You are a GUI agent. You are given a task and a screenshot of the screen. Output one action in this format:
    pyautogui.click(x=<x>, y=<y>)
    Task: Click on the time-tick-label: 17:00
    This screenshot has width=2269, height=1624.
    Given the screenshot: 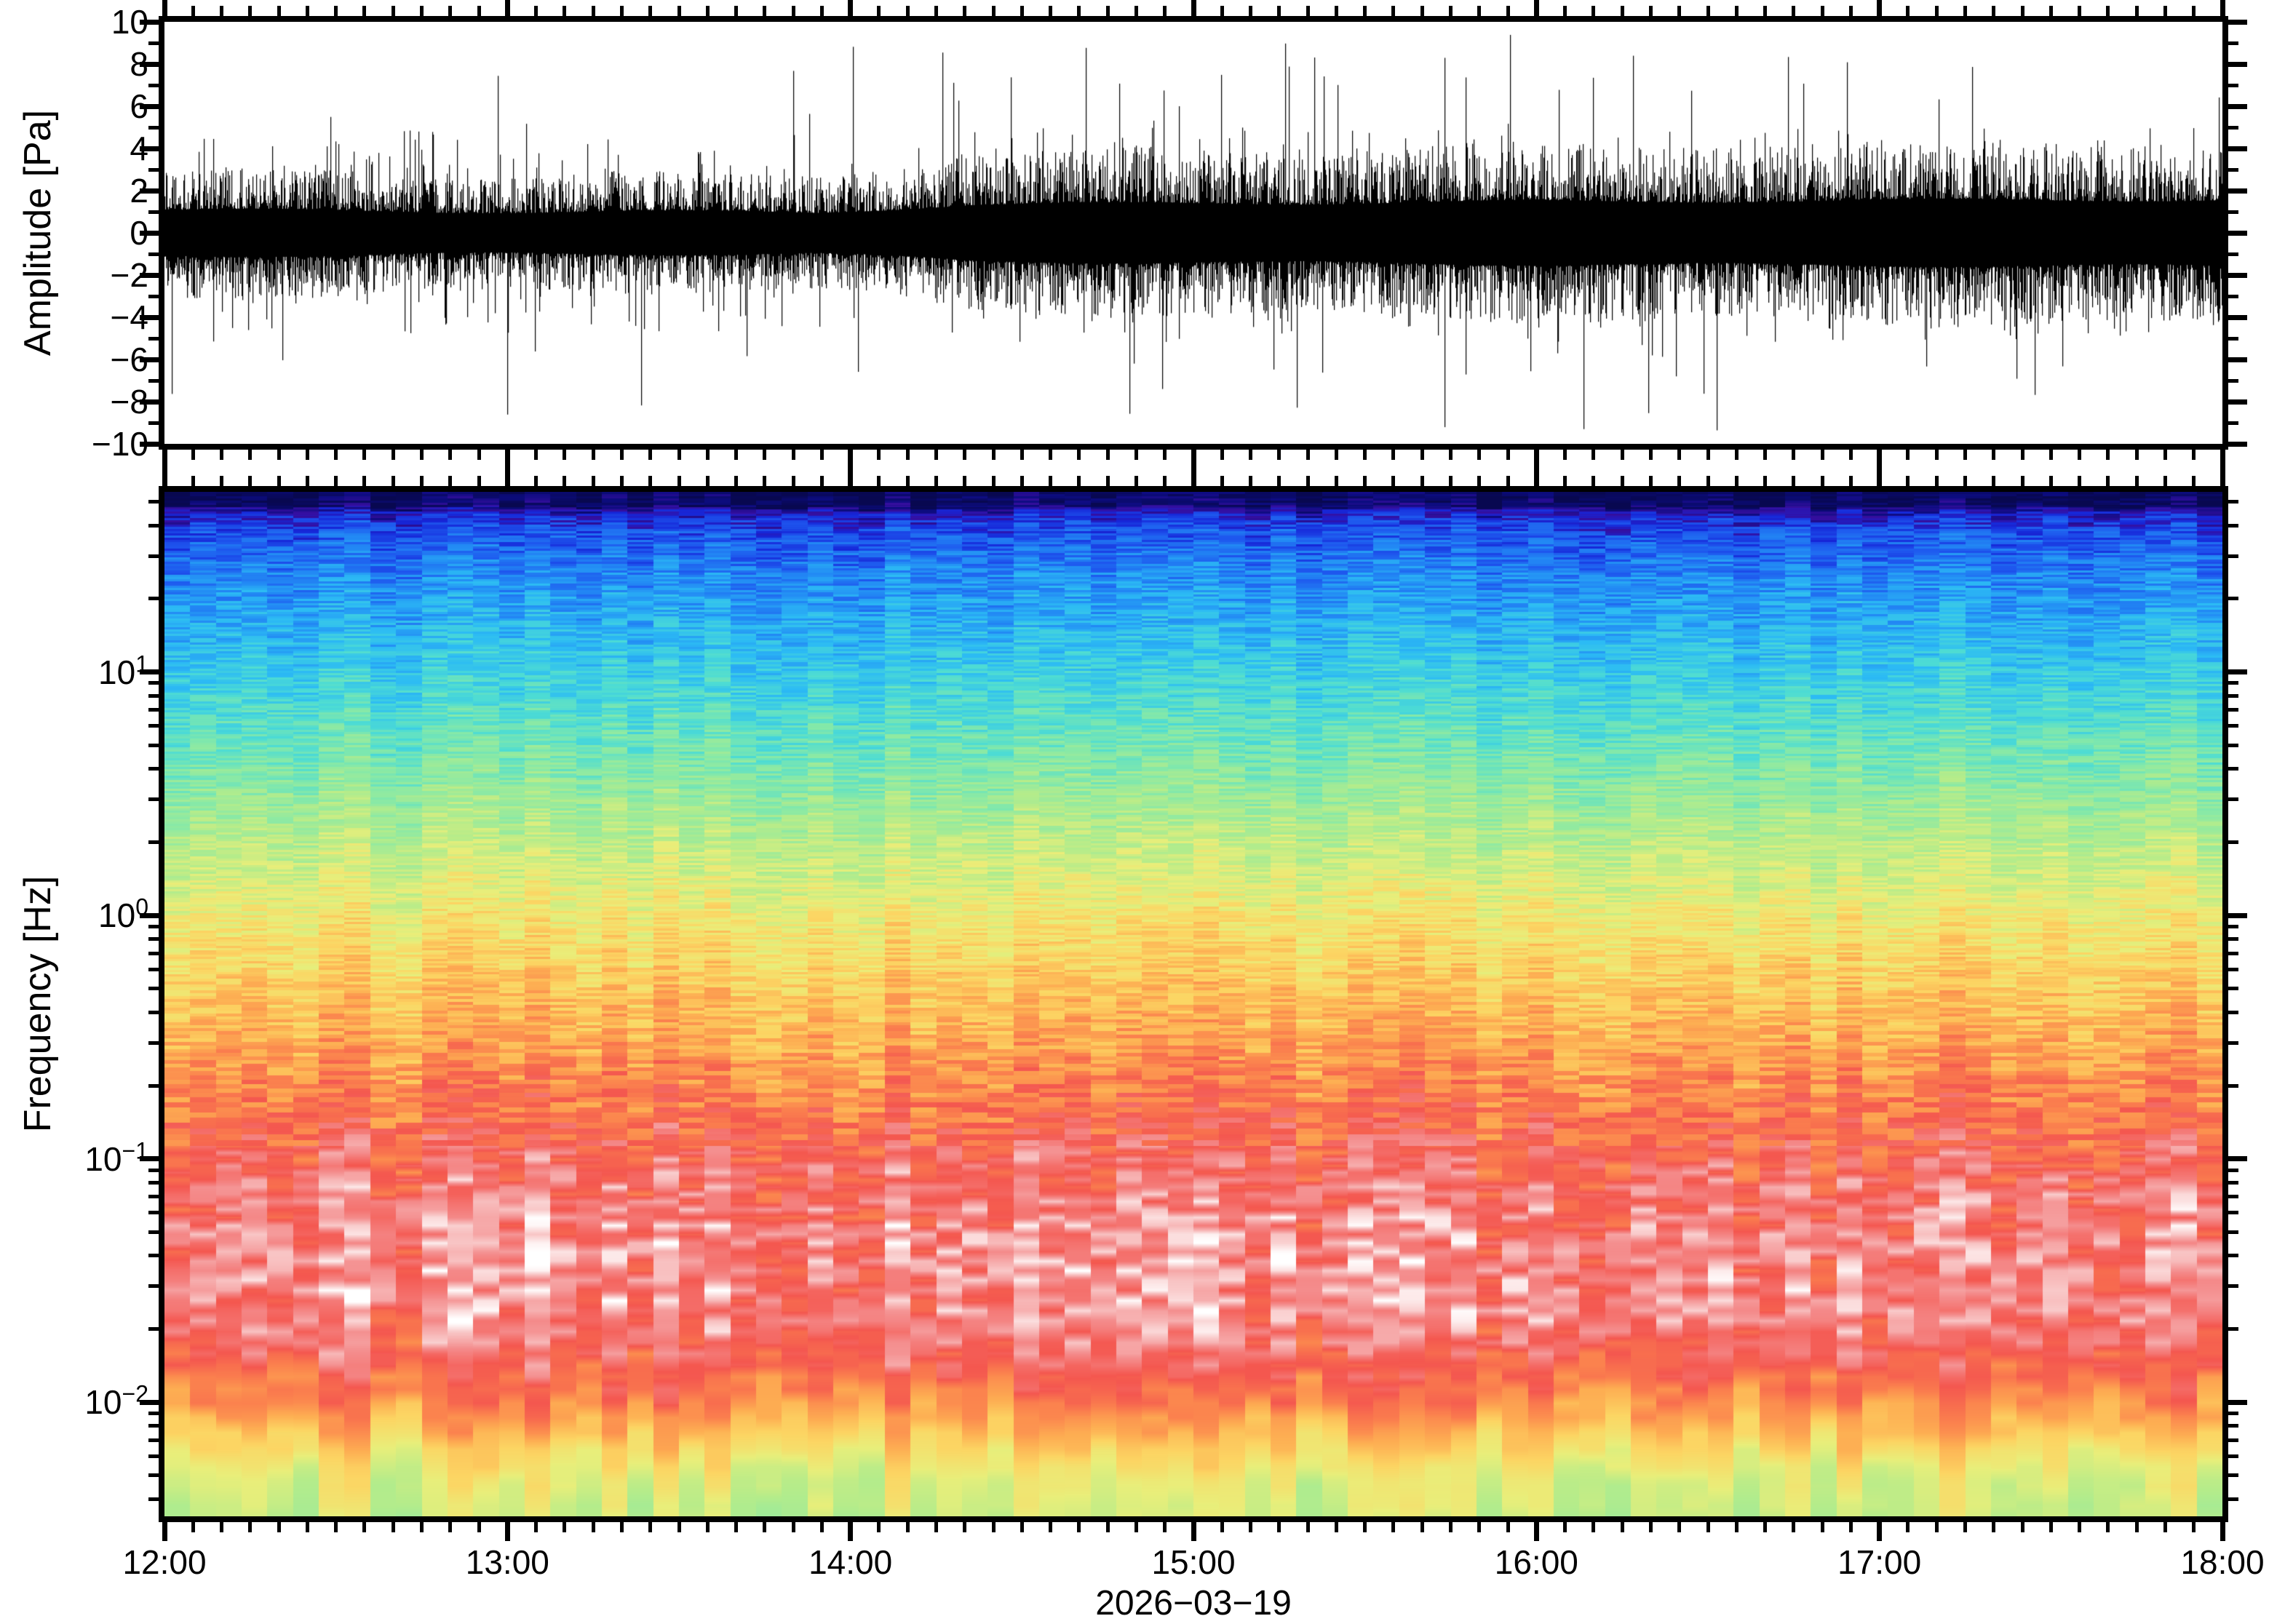 What is the action you would take?
    pyautogui.click(x=1880, y=1562)
    